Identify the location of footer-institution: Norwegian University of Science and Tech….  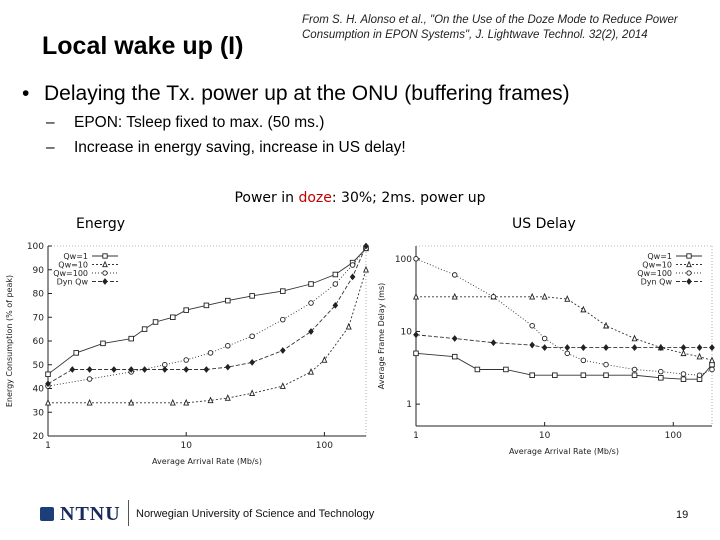
(255, 514).